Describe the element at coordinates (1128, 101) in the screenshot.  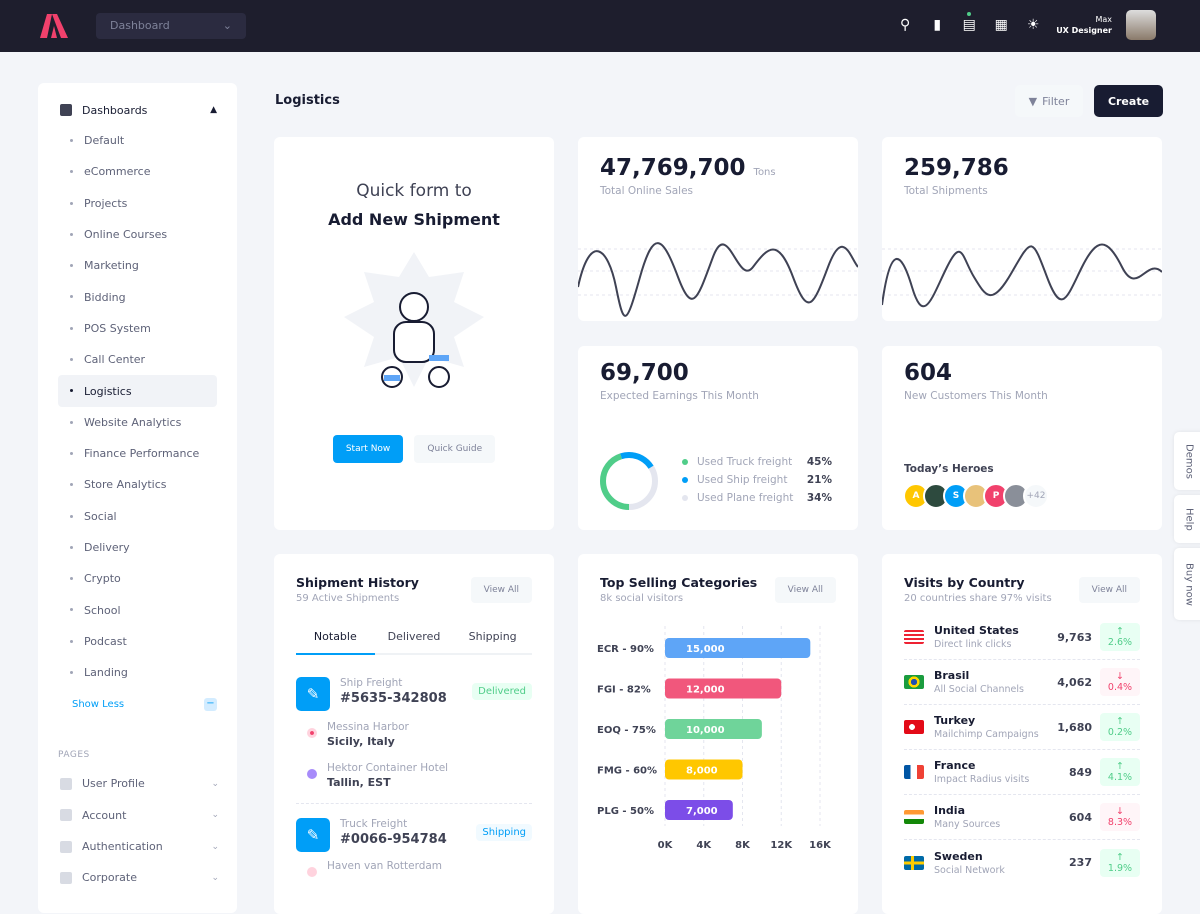
I see `create-button: Create` at that location.